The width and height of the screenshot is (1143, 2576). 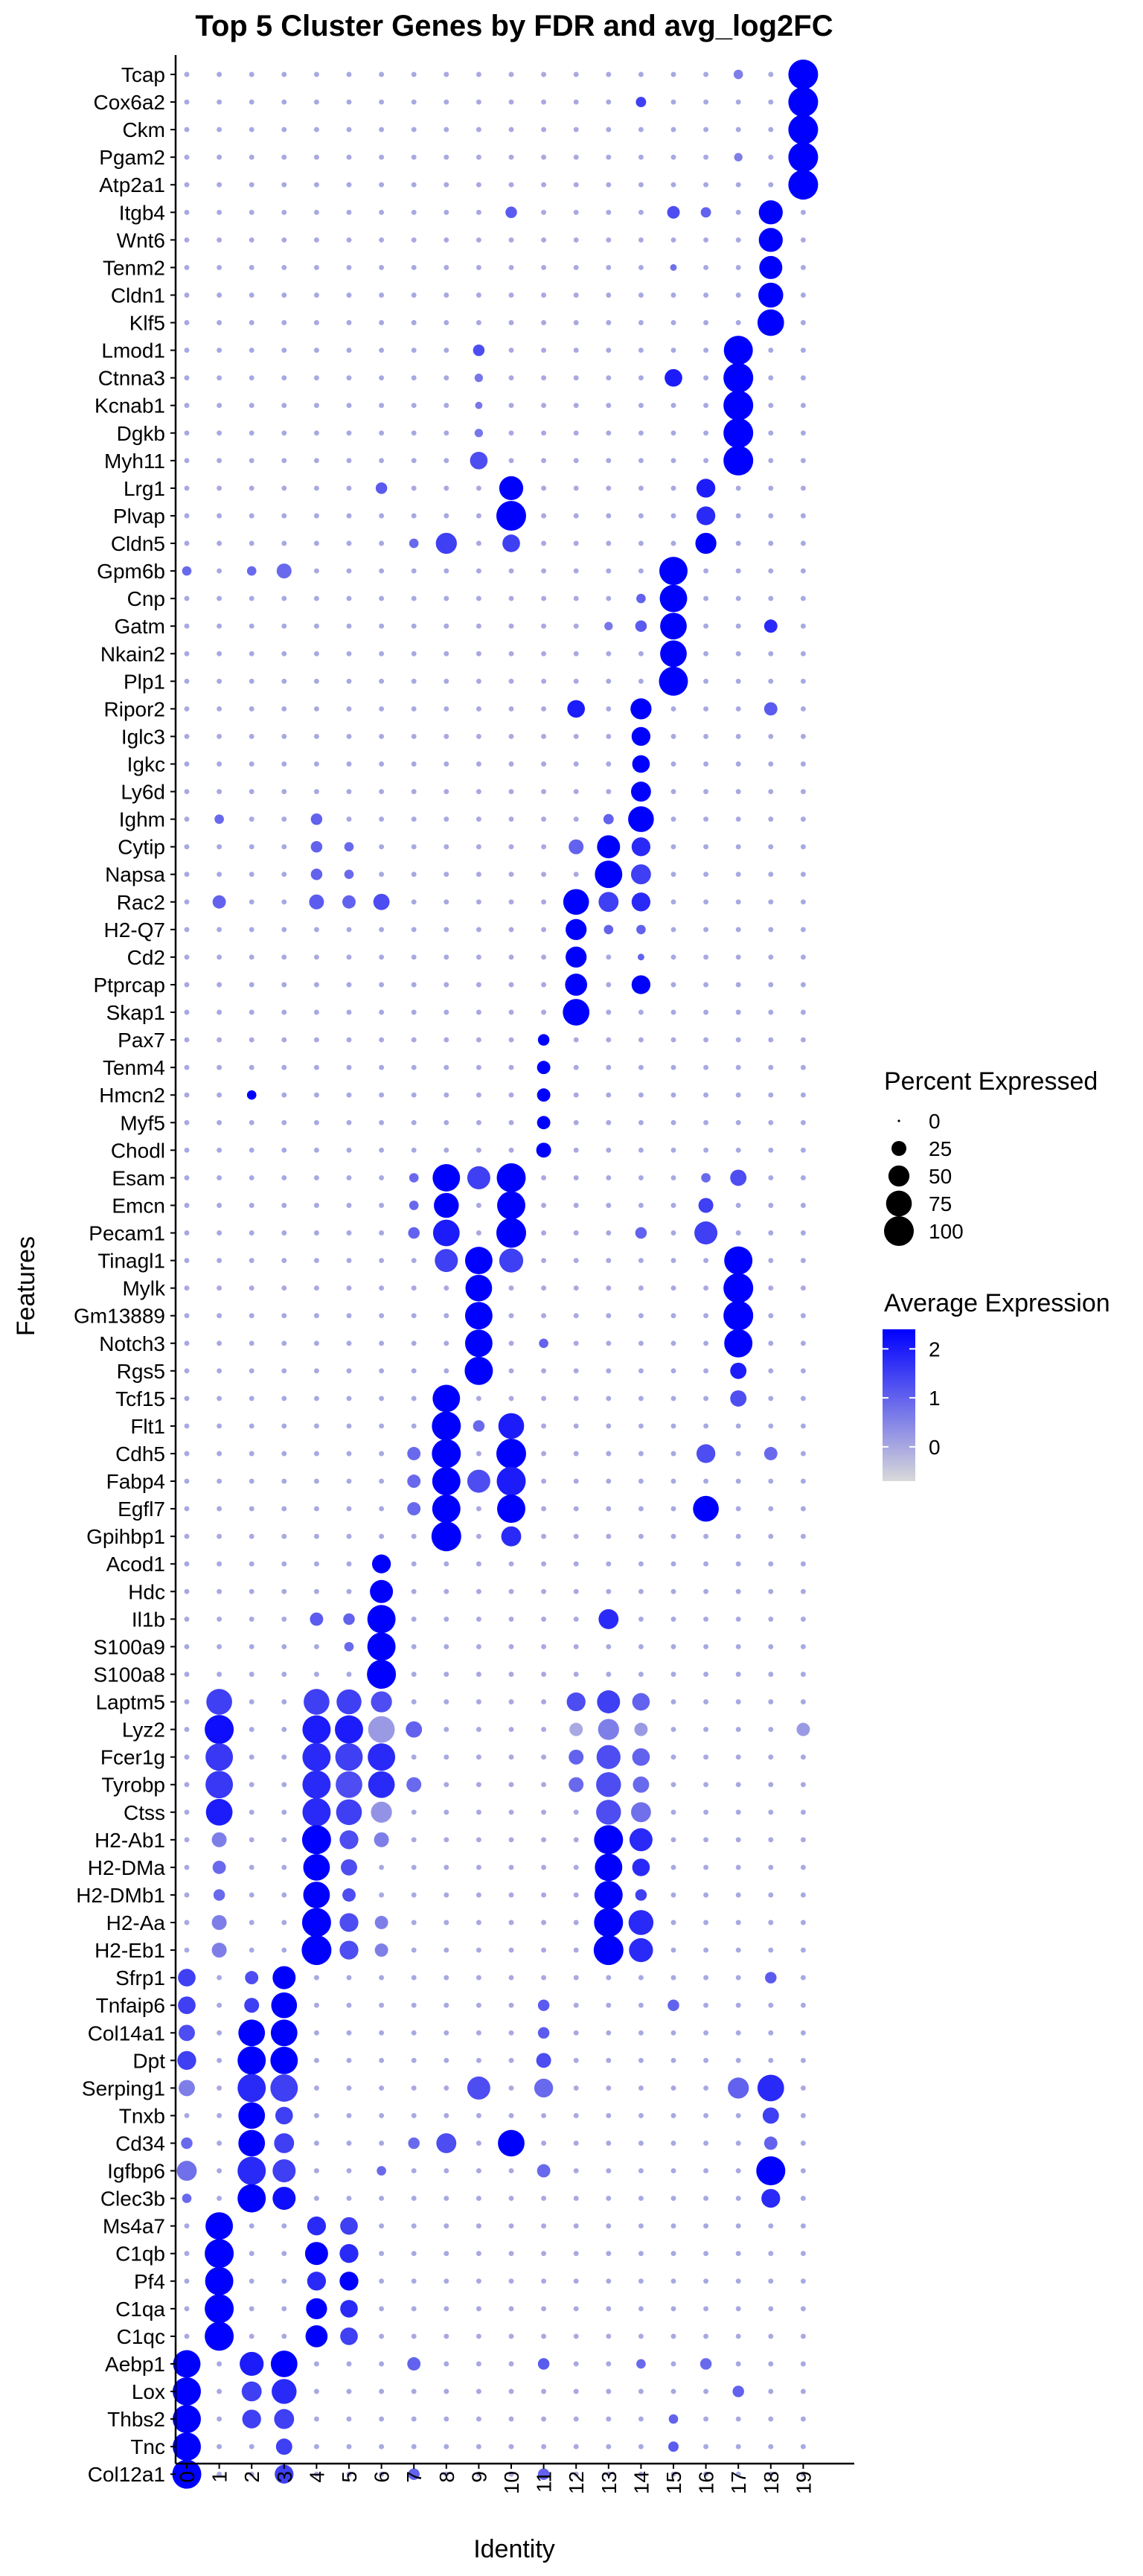 I want to click on x-tick-label: 16, so click(x=706, y=2482).